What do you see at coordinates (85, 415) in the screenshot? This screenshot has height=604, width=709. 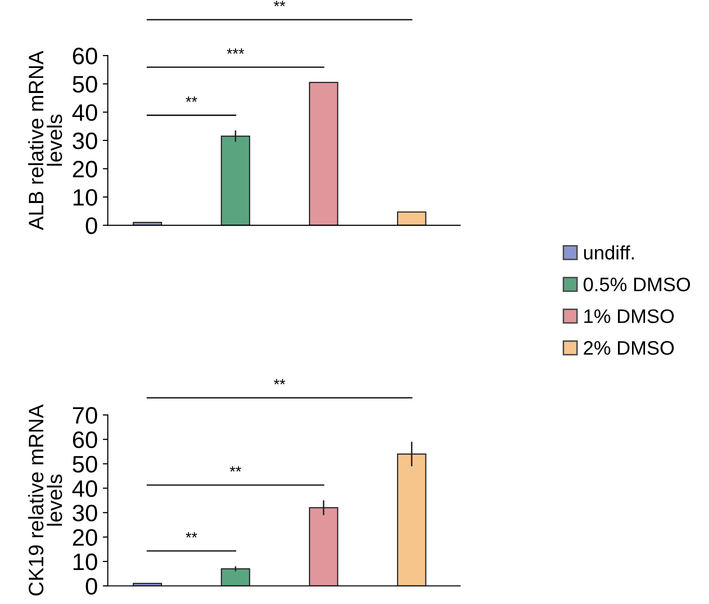 I see `y-tick-label: 70` at bounding box center [85, 415].